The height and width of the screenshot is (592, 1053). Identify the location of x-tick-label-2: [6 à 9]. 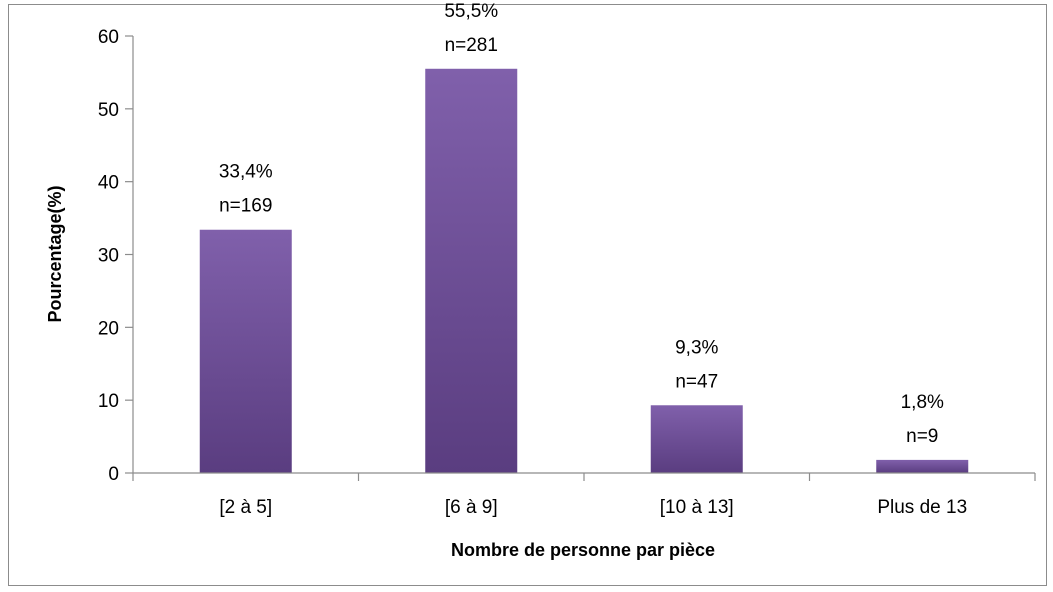
(471, 507).